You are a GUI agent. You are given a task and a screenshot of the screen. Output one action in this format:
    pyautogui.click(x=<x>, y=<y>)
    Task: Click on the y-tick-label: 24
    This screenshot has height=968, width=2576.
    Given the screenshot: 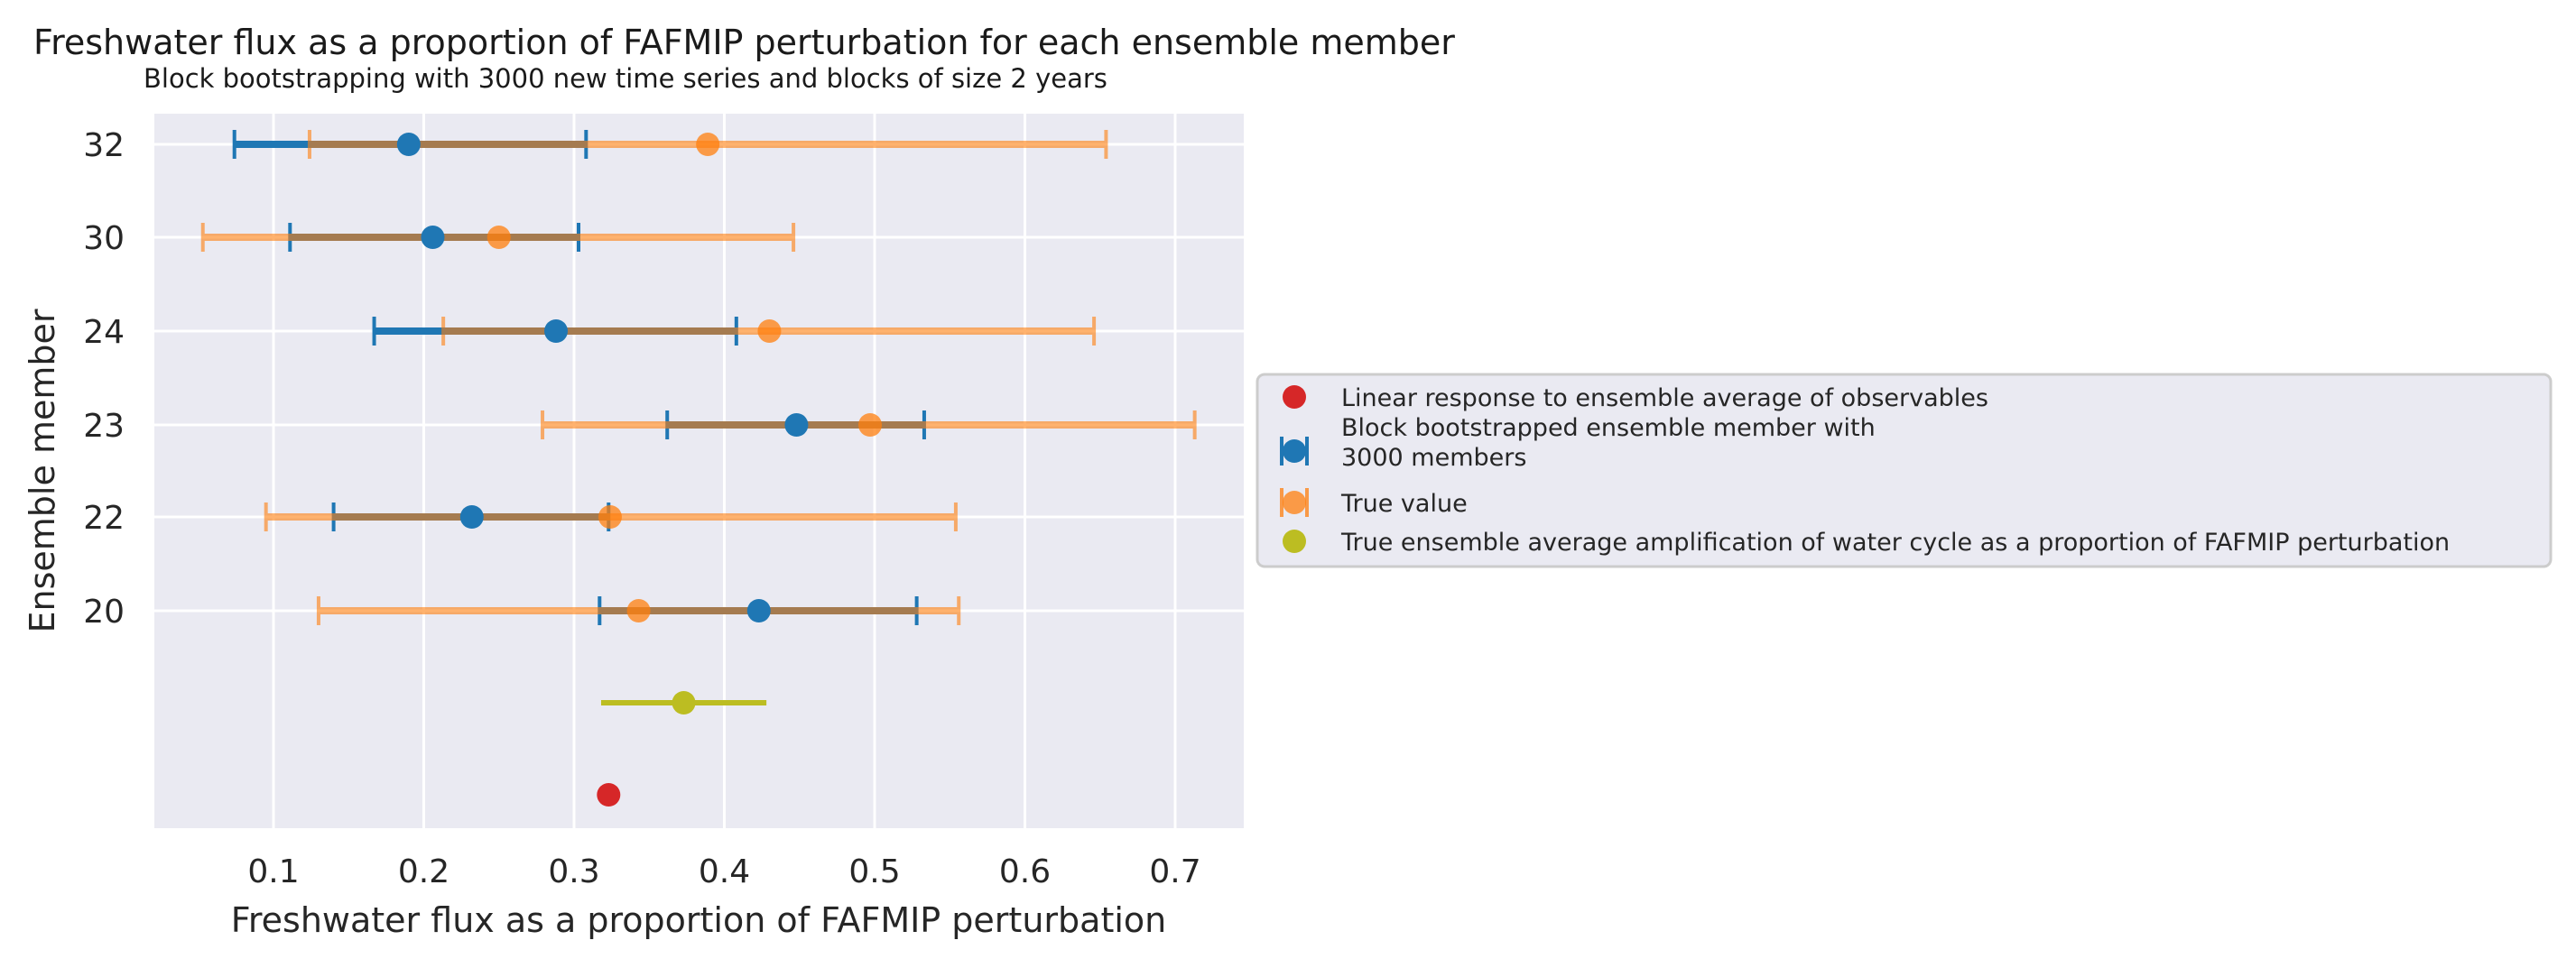 What is the action you would take?
    pyautogui.click(x=104, y=332)
    